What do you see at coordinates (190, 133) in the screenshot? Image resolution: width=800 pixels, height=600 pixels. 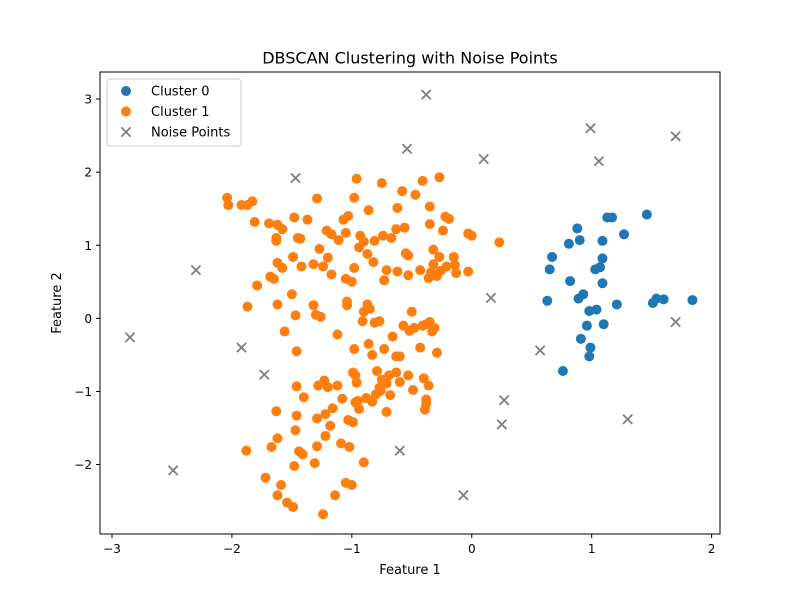 I see `legend-label: Noise Points` at bounding box center [190, 133].